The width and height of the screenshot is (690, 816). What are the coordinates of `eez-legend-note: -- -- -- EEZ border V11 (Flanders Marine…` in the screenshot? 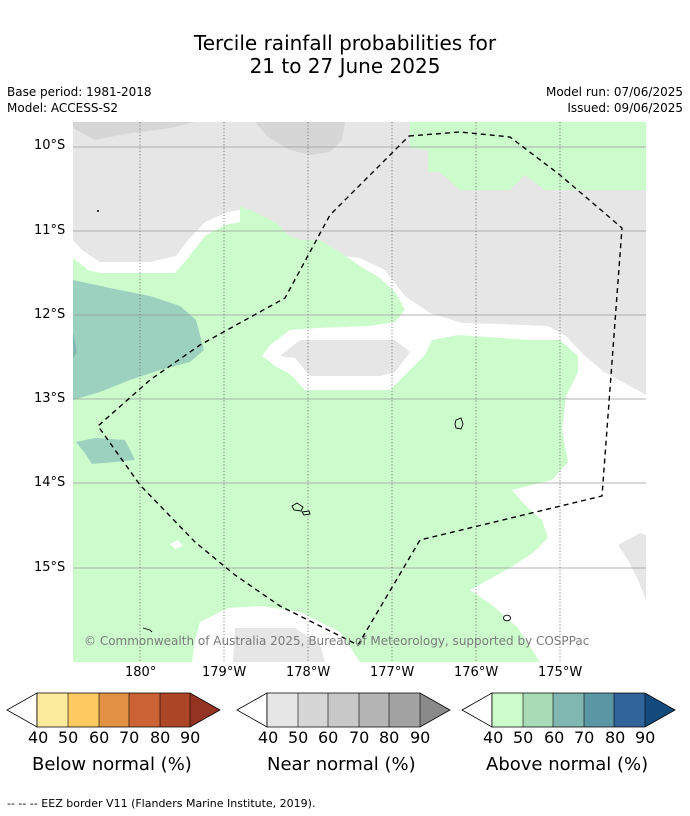 It's located at (161, 803).